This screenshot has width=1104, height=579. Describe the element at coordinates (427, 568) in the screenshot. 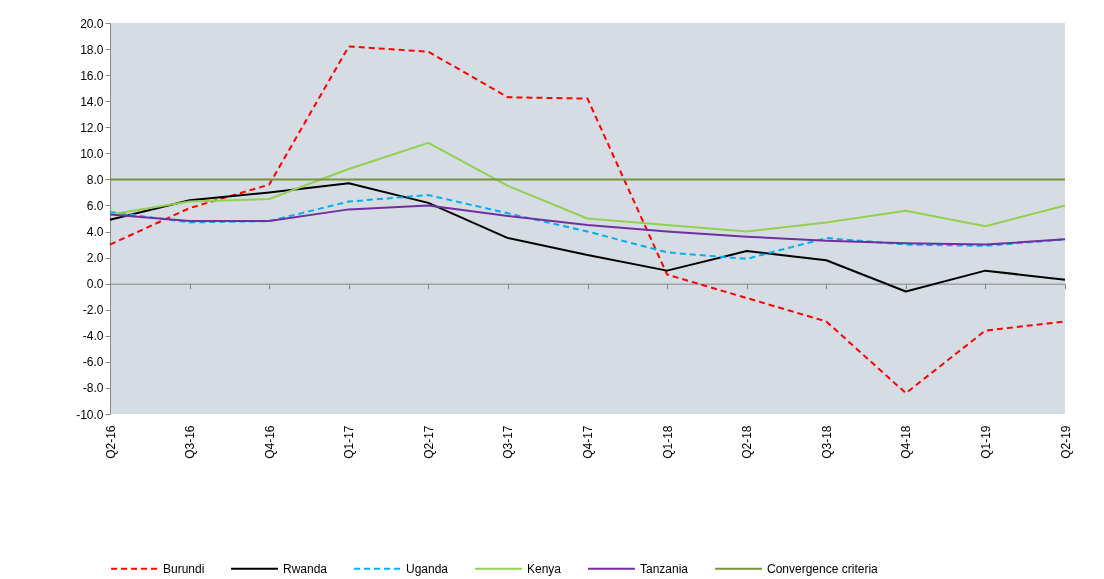

I see `legend-label: Uganda` at that location.